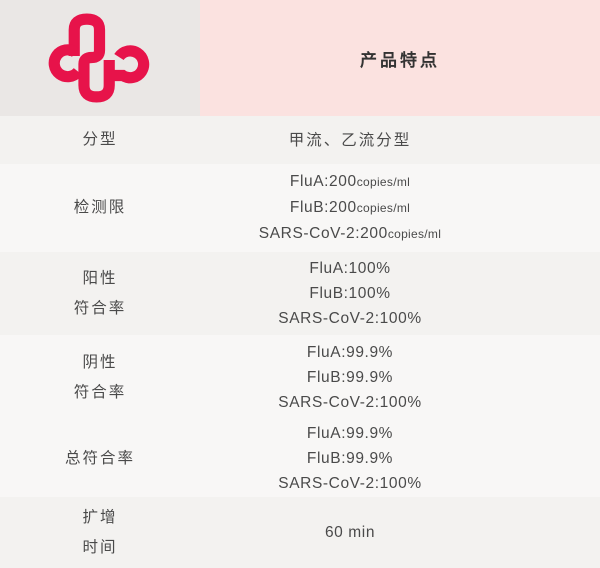 The image size is (600, 568). Describe the element at coordinates (100, 547) in the screenshot. I see `row-label-text: 时间` at that location.